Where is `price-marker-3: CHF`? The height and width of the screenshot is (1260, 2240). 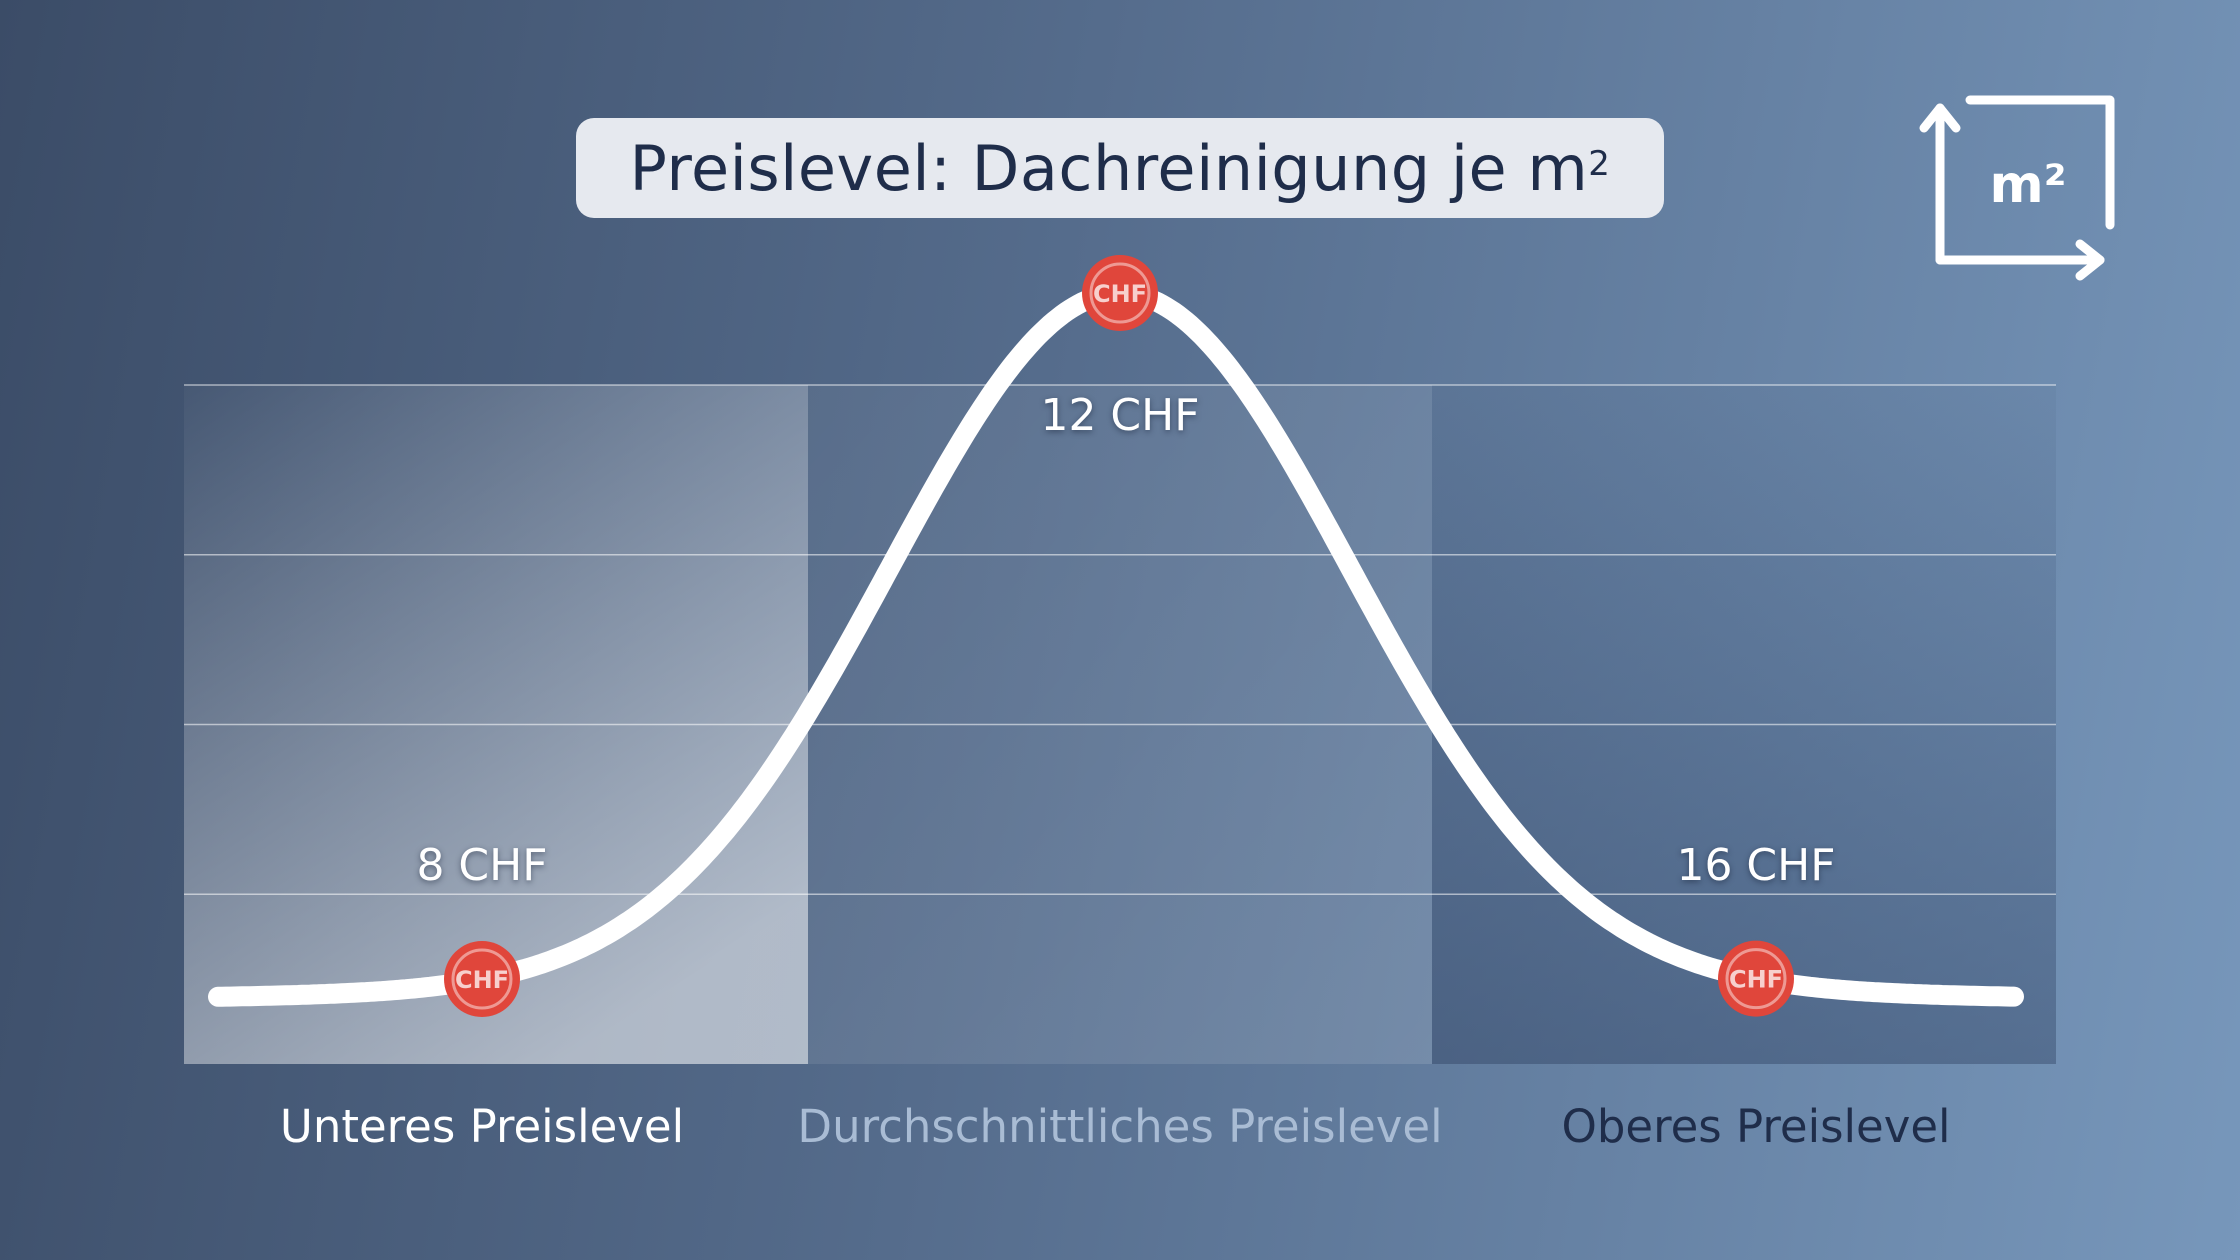
price-marker-3: CHF is located at coordinates (1756, 978).